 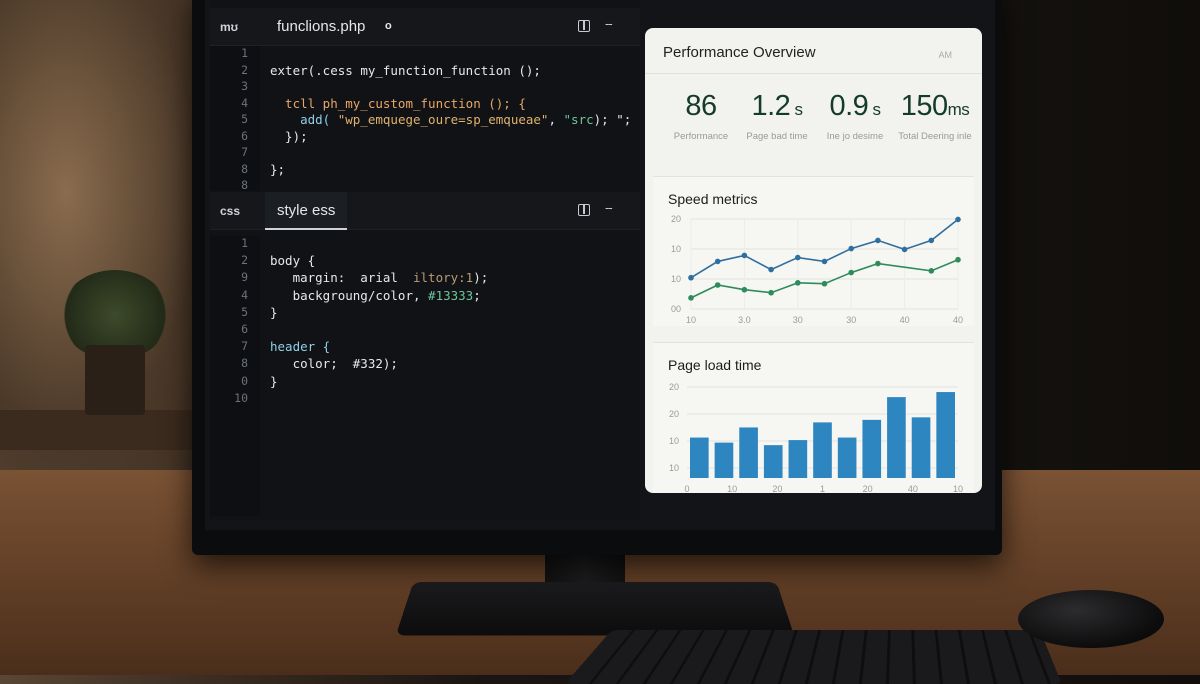 What do you see at coordinates (443, 119) in the screenshot?
I see `code-token: "wp_emquege_oure=sp_emqueae"` at bounding box center [443, 119].